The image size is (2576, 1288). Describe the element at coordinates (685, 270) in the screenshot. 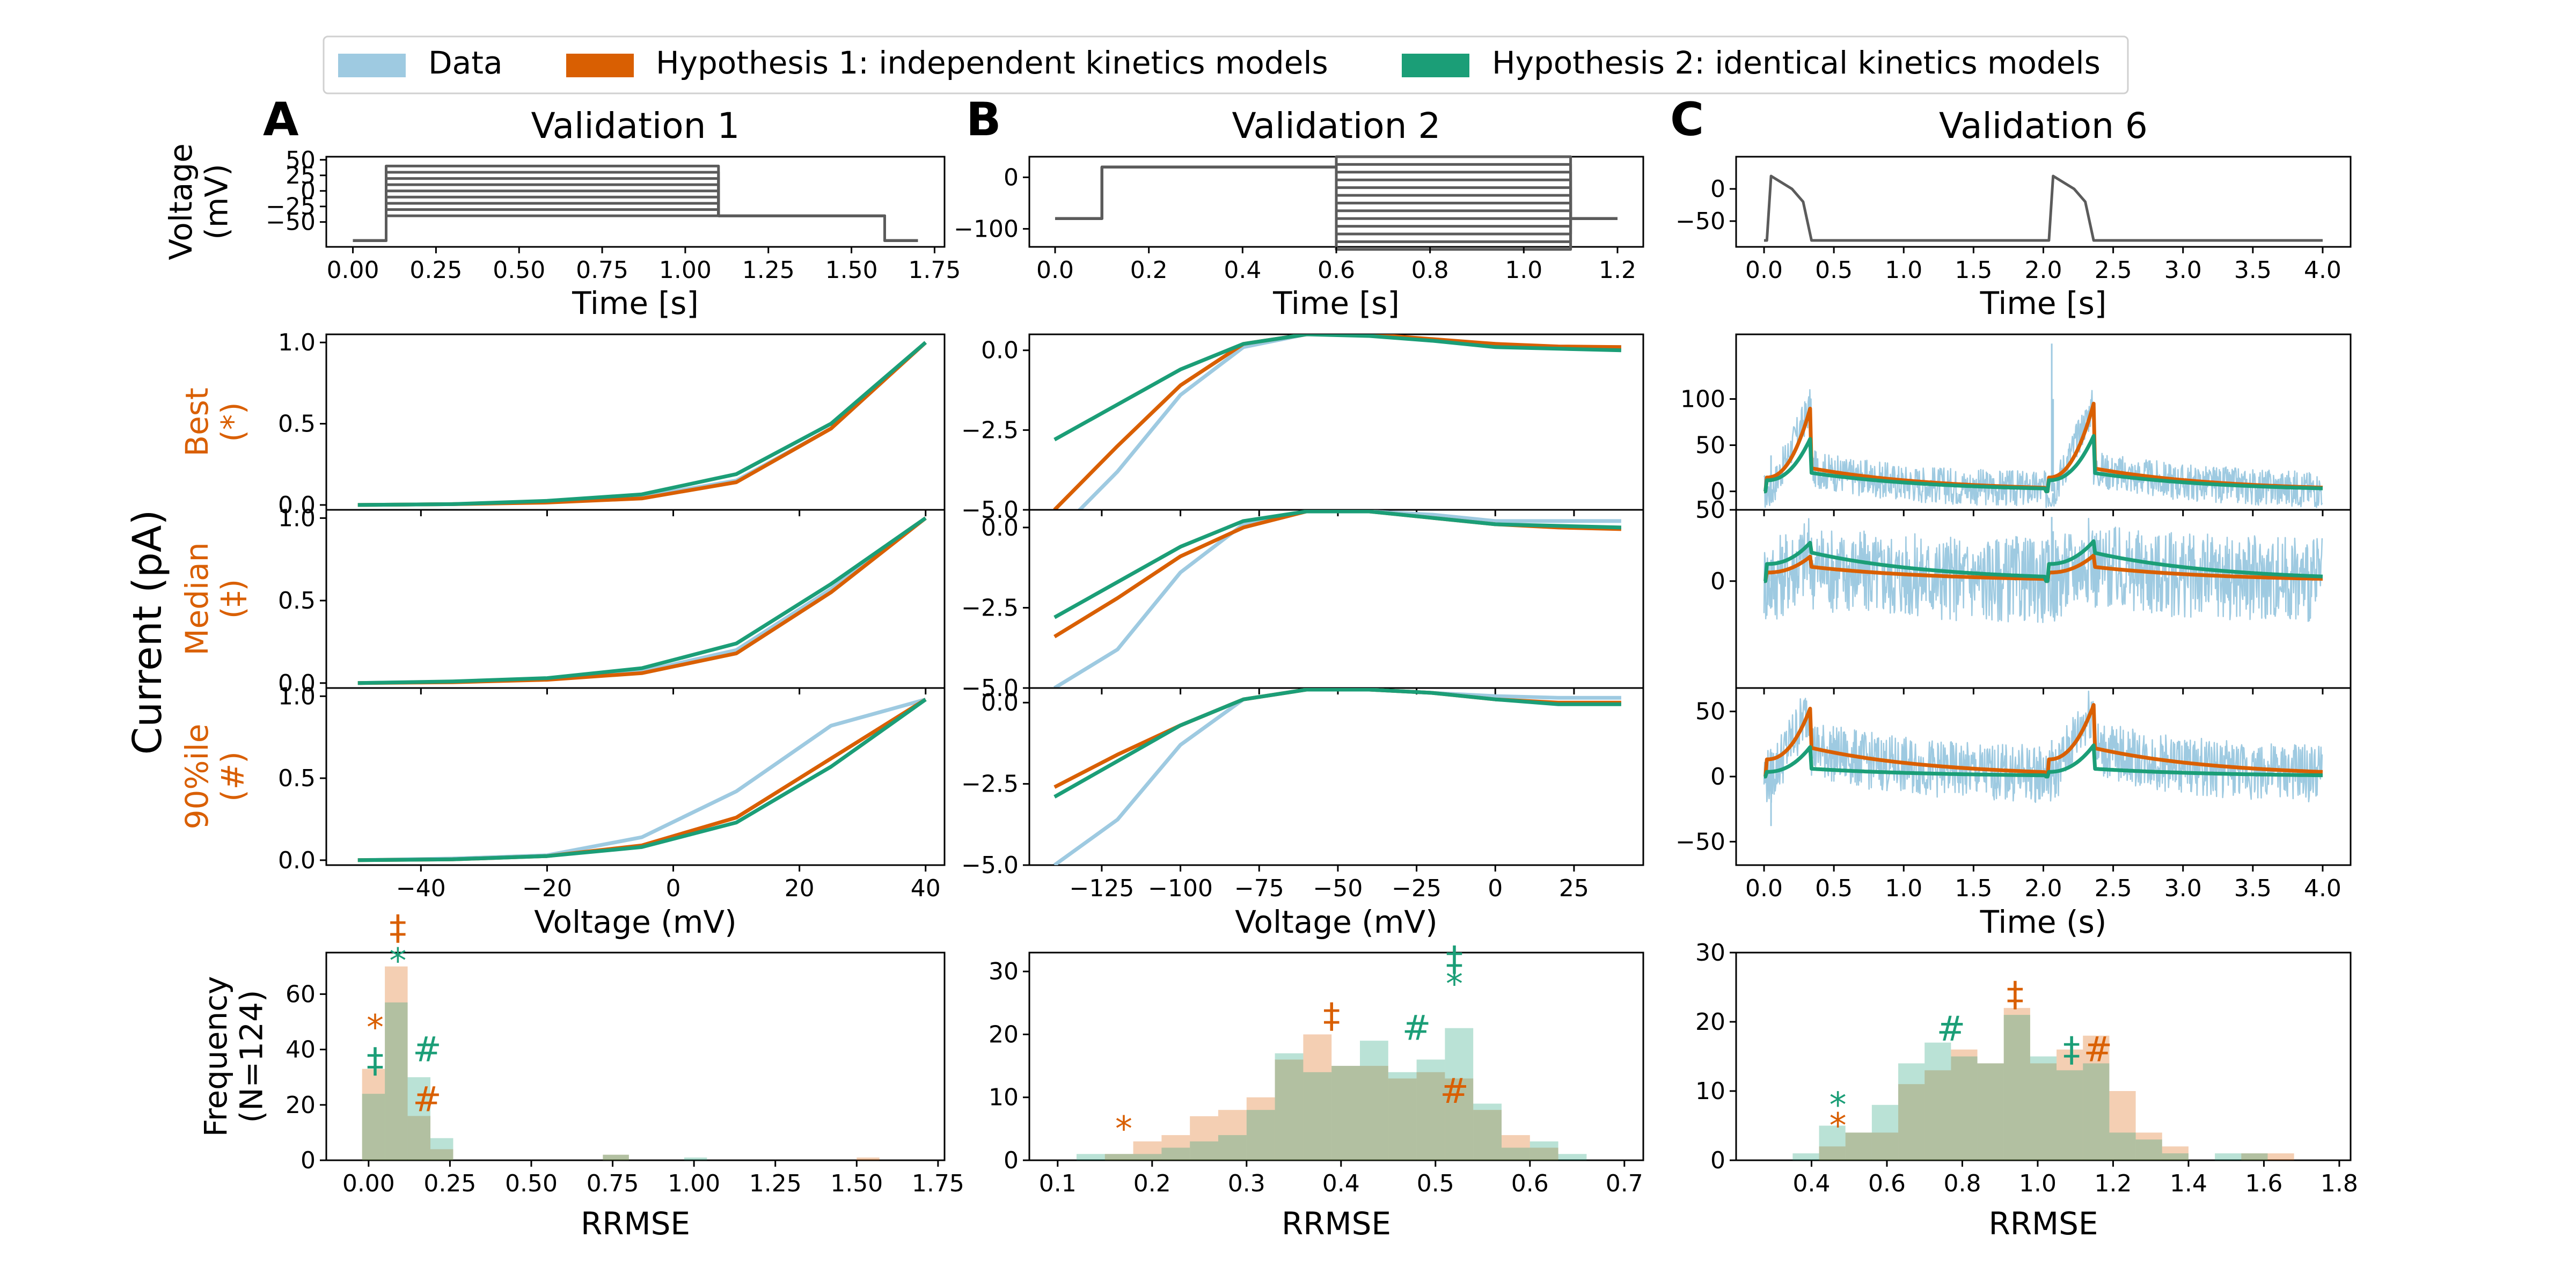

I see `x-tick-label: 1.00` at that location.